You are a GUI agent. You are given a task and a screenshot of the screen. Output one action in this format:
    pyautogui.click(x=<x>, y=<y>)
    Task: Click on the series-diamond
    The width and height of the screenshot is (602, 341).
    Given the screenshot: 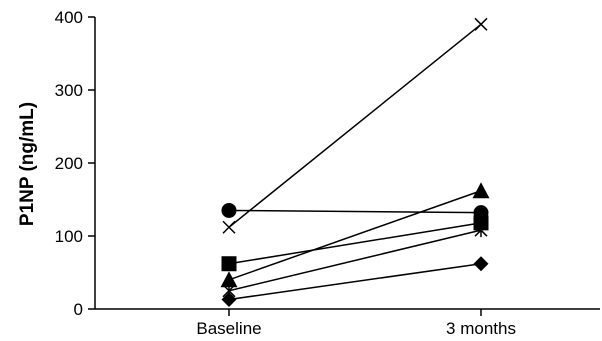 What is the action you would take?
    pyautogui.click(x=355, y=282)
    